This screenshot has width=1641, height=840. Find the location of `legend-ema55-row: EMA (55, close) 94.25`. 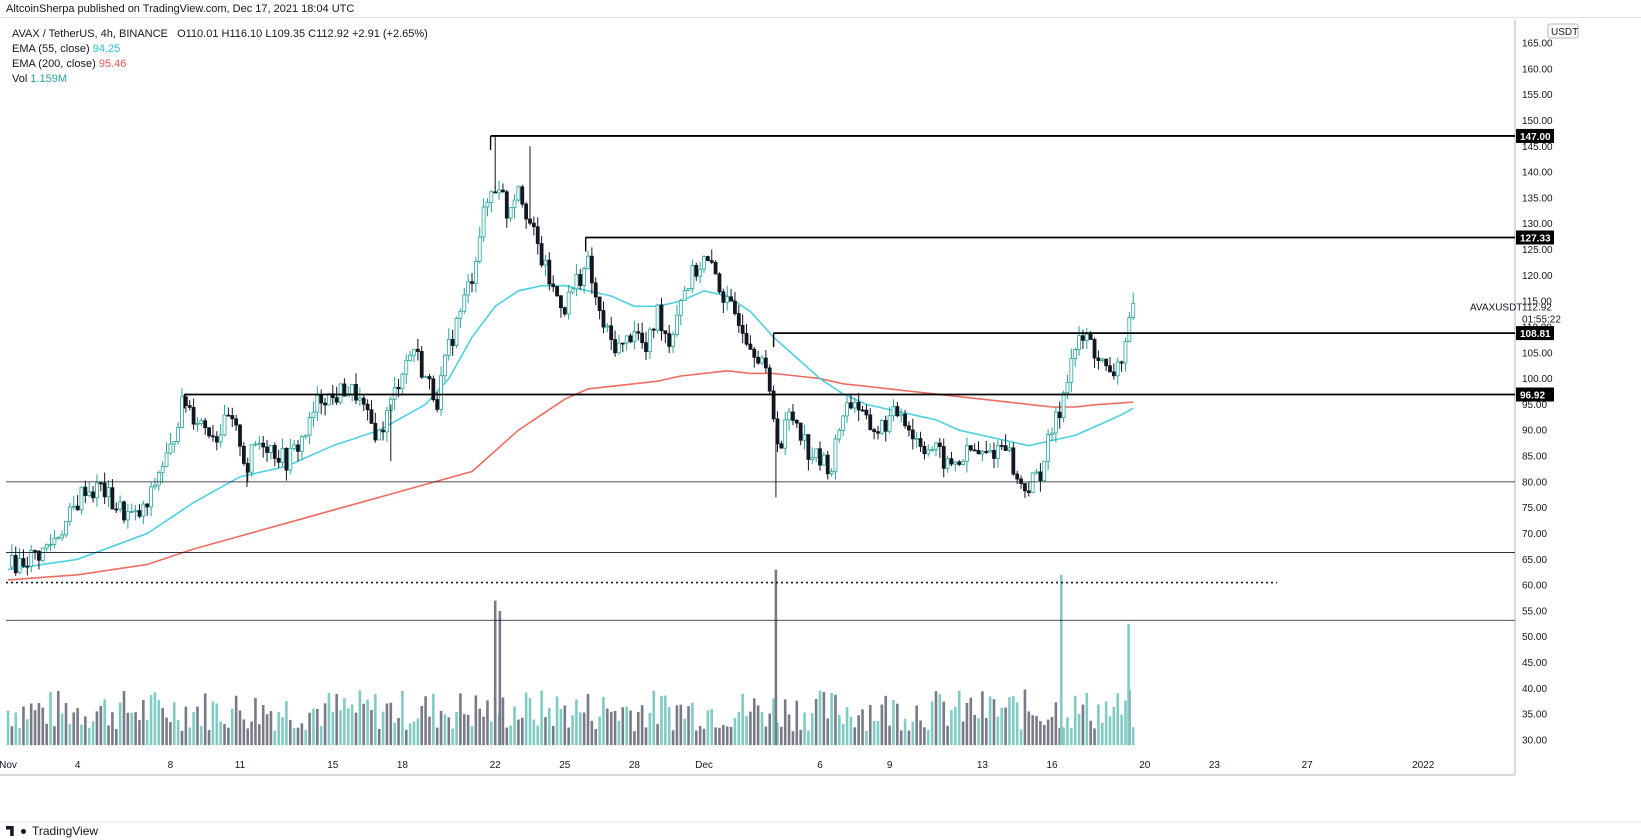

legend-ema55-row: EMA (55, close) 94.25 is located at coordinates (220, 49).